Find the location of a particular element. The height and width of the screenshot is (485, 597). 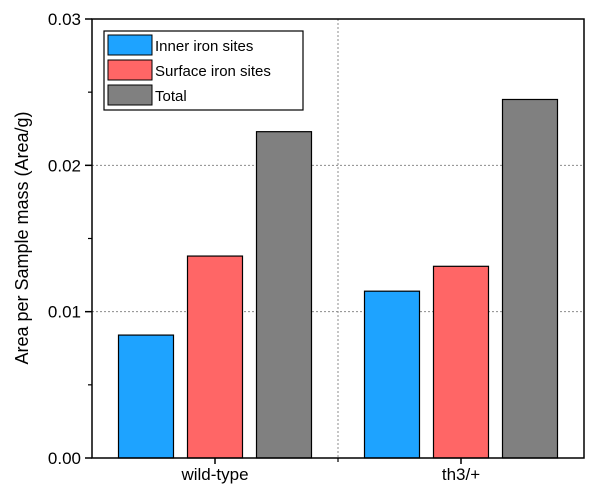

legend-label: Surface iron sites is located at coordinates (213, 71).